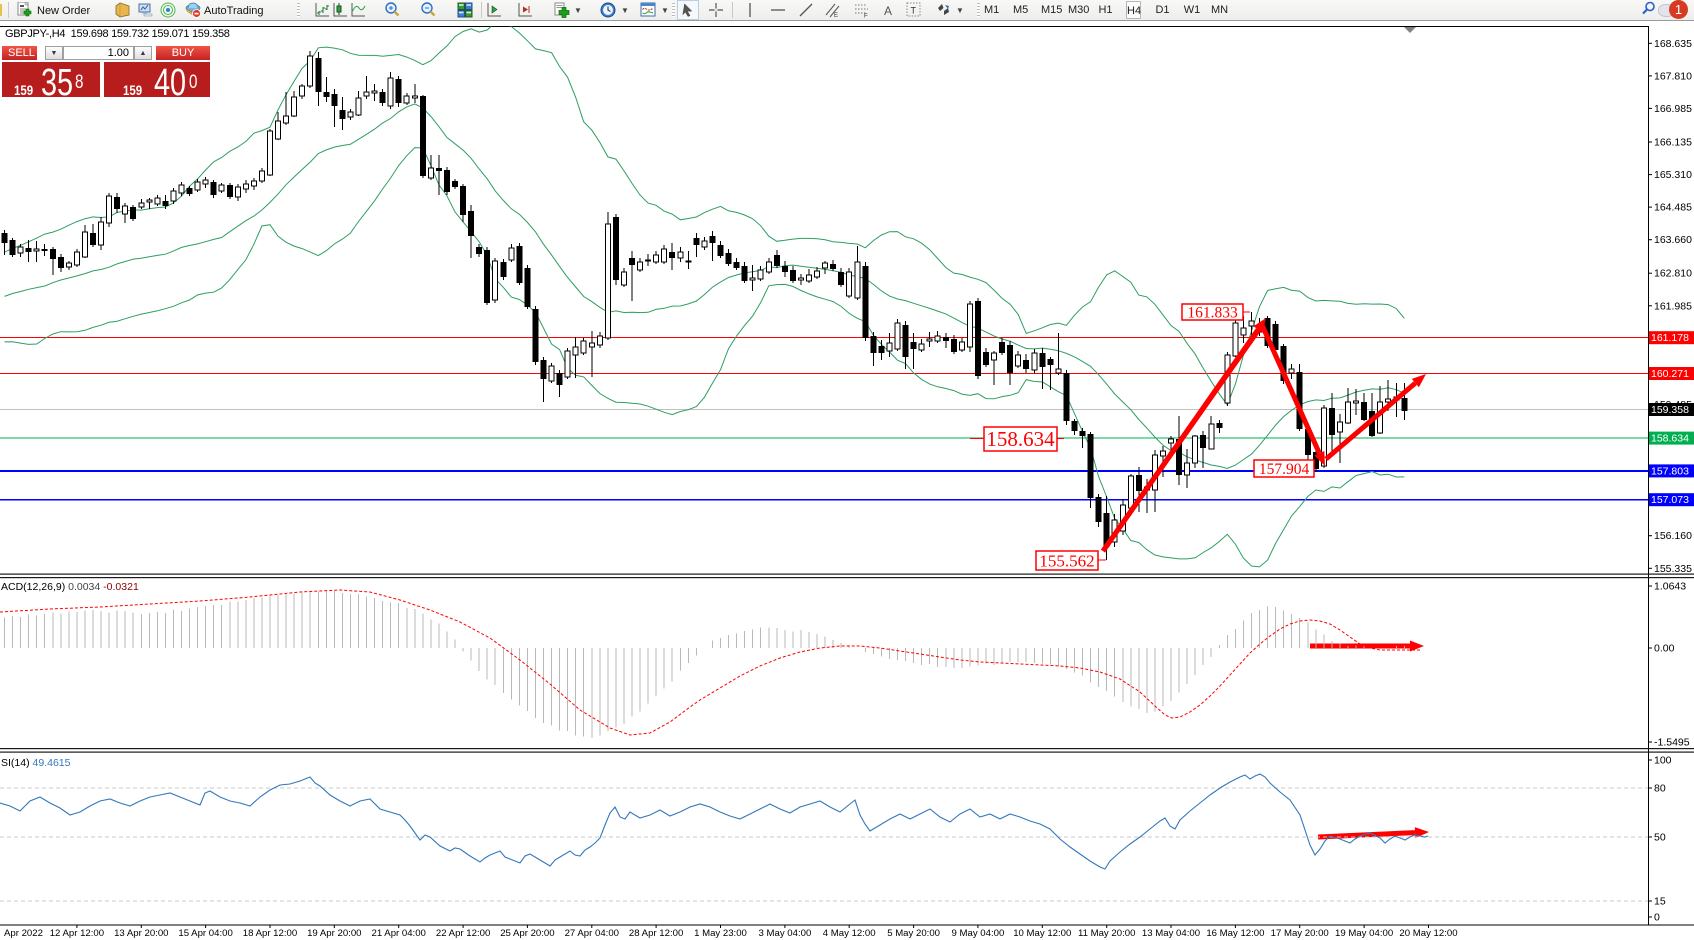 Image resolution: width=1694 pixels, height=940 pixels. I want to click on svg-text: 162.810, so click(1673, 274).